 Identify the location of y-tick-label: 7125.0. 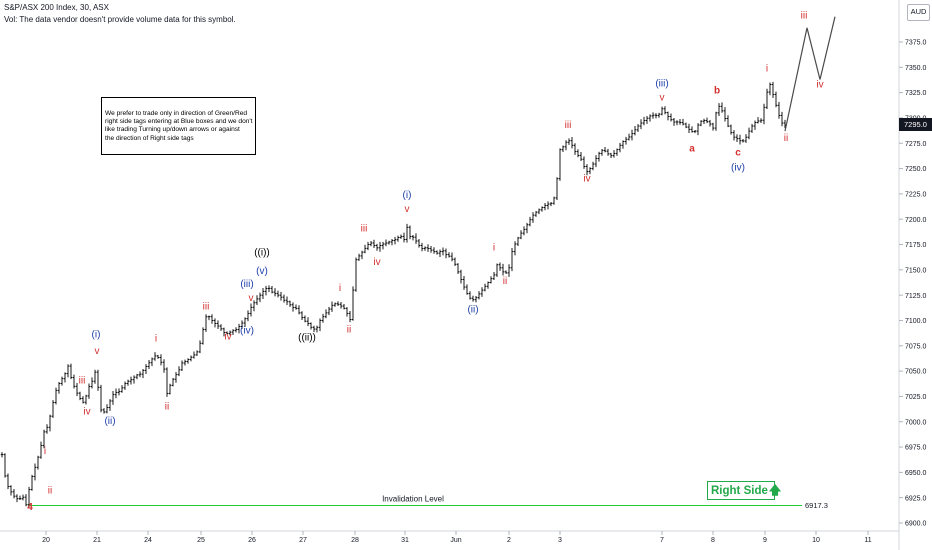
(916, 296).